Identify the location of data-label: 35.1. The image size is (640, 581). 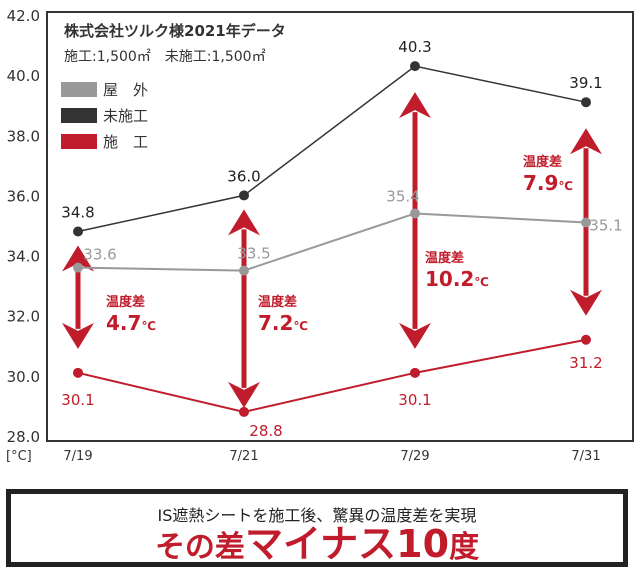
(605, 225).